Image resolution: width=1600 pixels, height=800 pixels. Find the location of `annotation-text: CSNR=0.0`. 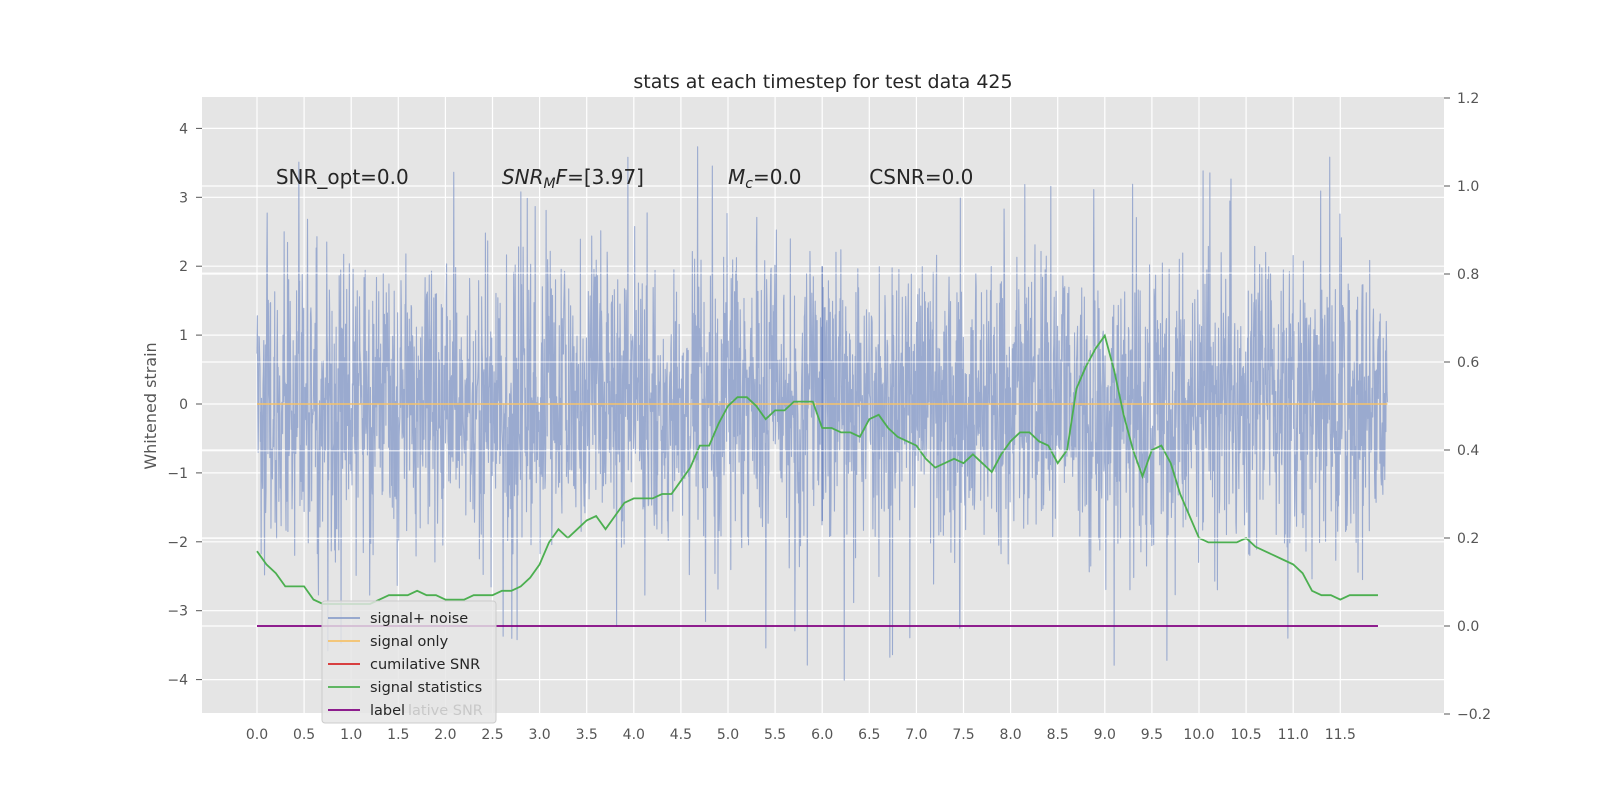

annotation-text: CSNR=0.0 is located at coordinates (921, 177).